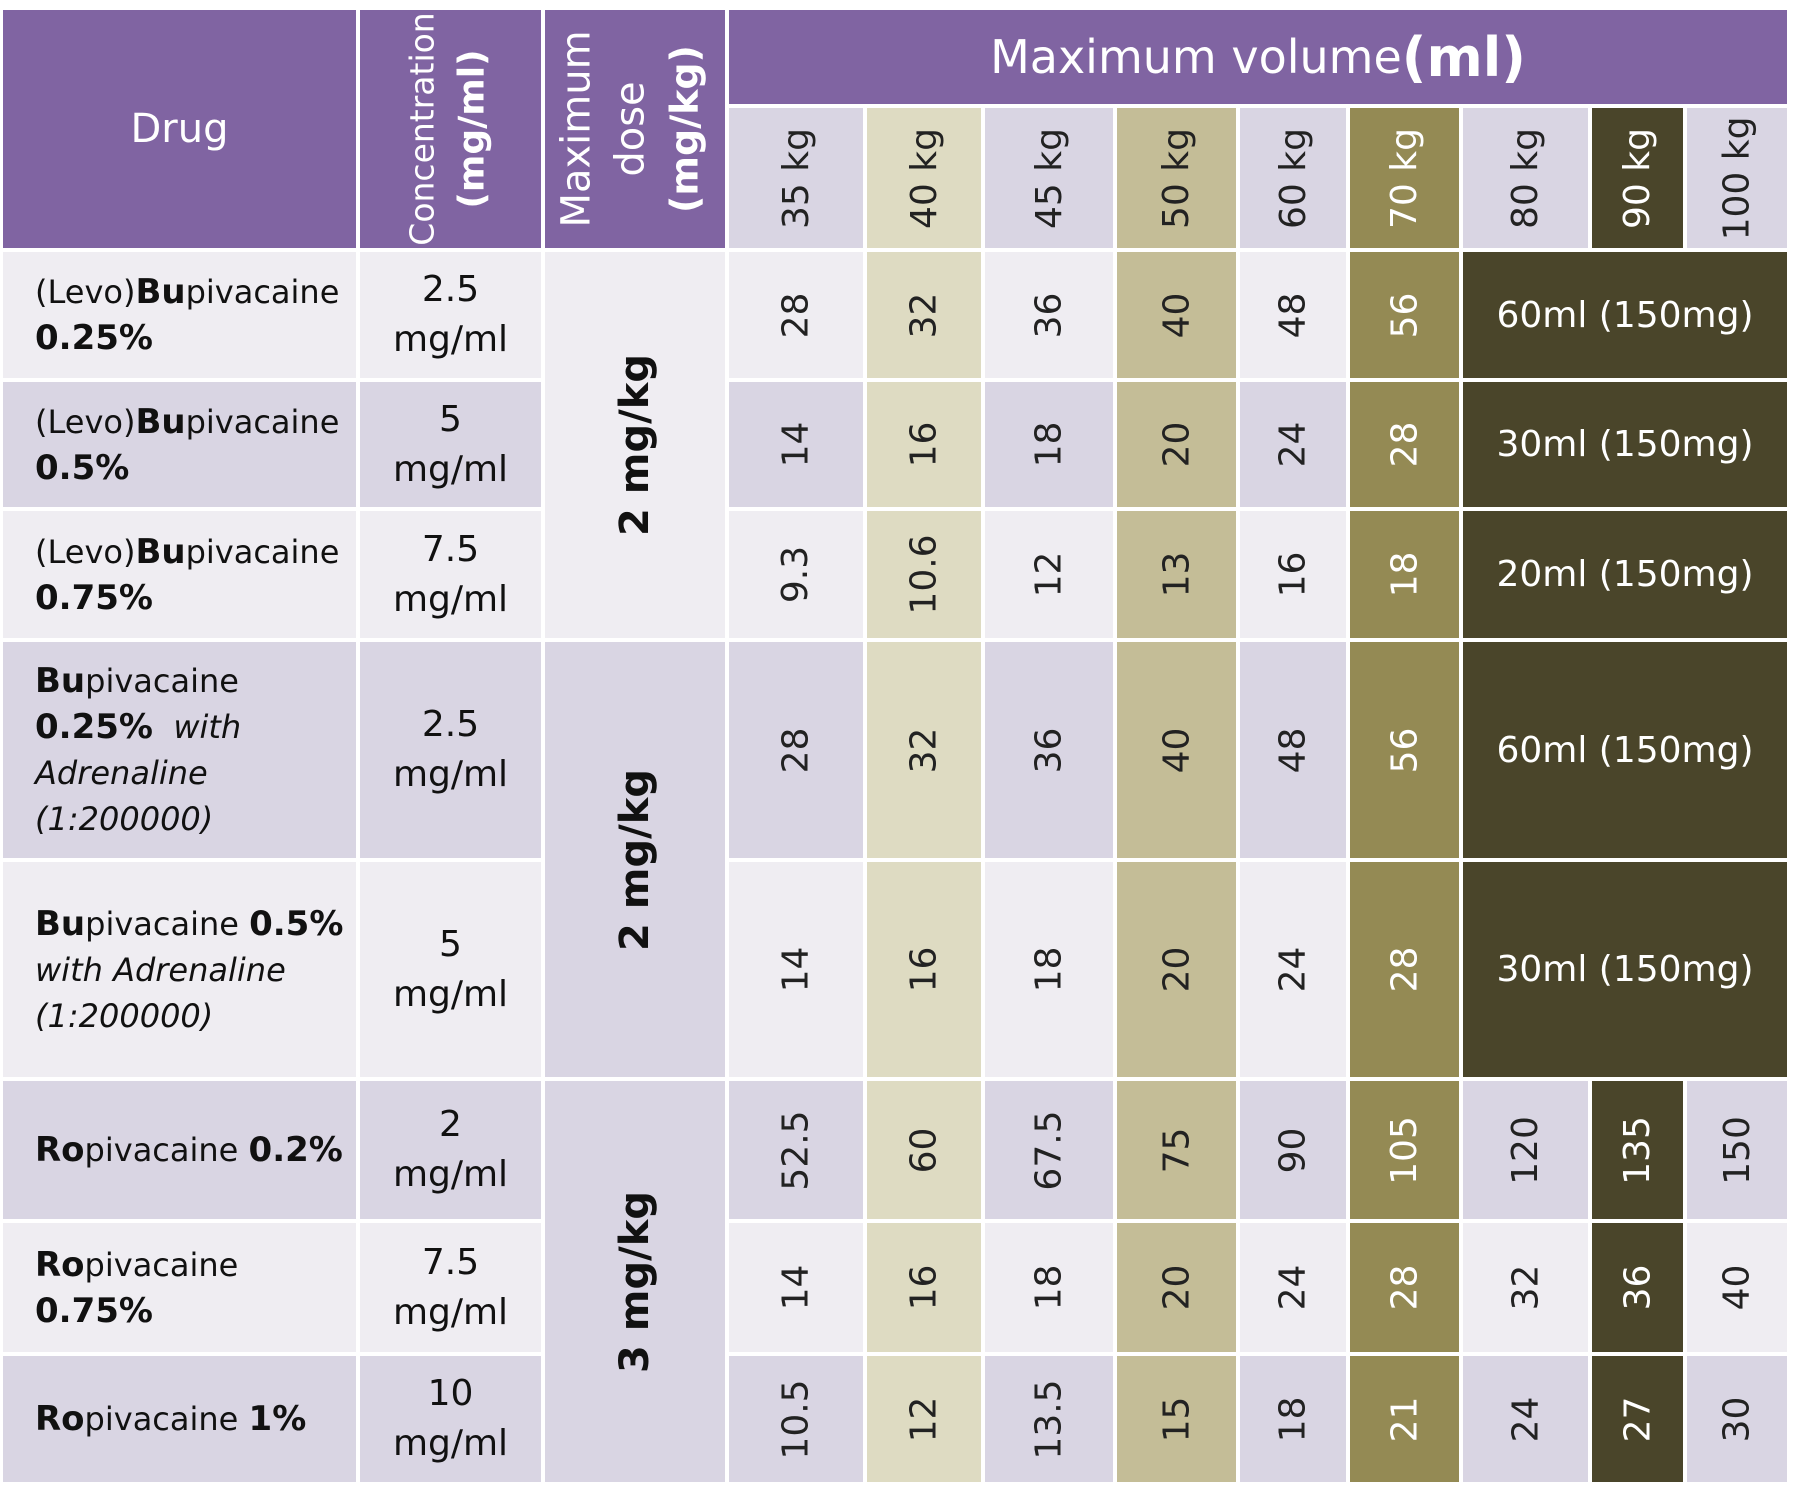 This screenshot has height=1486, width=1794. What do you see at coordinates (1293, 1150) in the screenshot?
I see `volume-value: 90` at bounding box center [1293, 1150].